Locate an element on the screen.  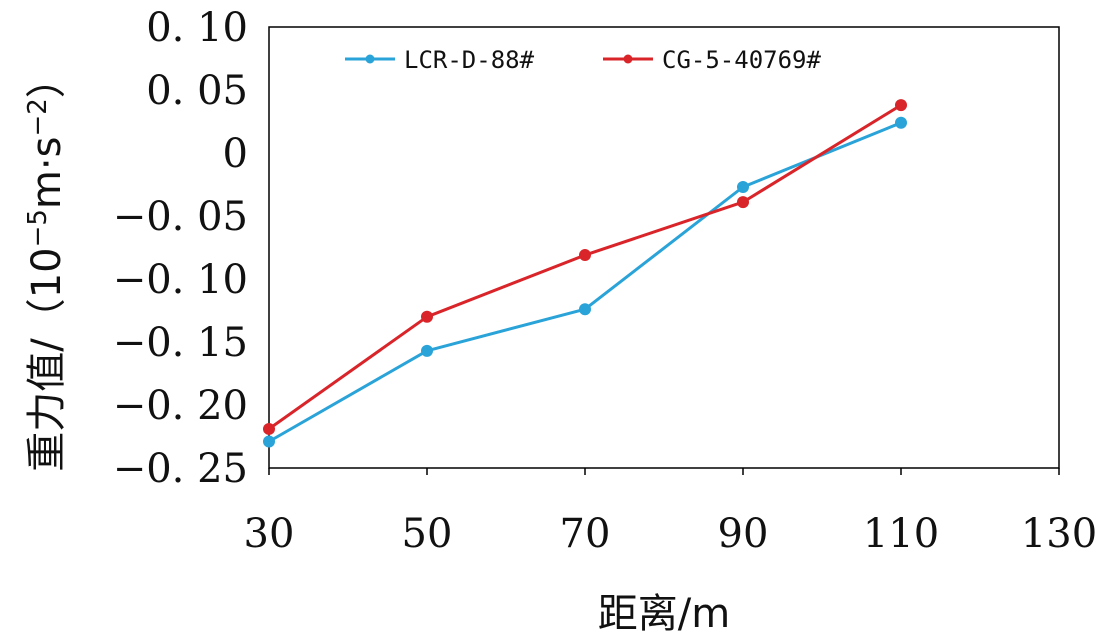
x-tick-label: 30 is located at coordinates (269, 534).